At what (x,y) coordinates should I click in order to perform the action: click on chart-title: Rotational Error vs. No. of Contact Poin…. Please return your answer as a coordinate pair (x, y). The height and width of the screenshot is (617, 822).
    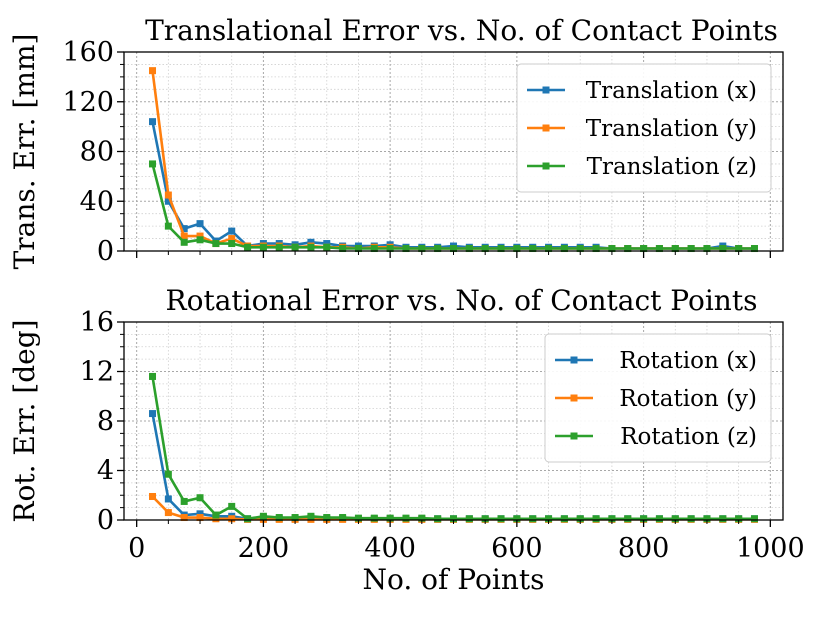
    Looking at the image, I should click on (462, 300).